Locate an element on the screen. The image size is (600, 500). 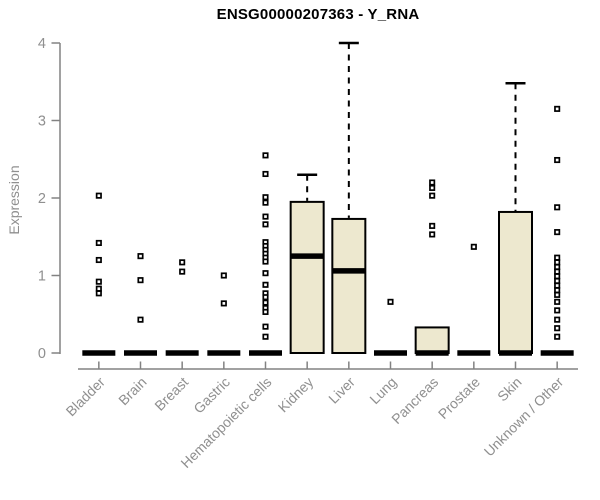
box-skin is located at coordinates (515, 282).